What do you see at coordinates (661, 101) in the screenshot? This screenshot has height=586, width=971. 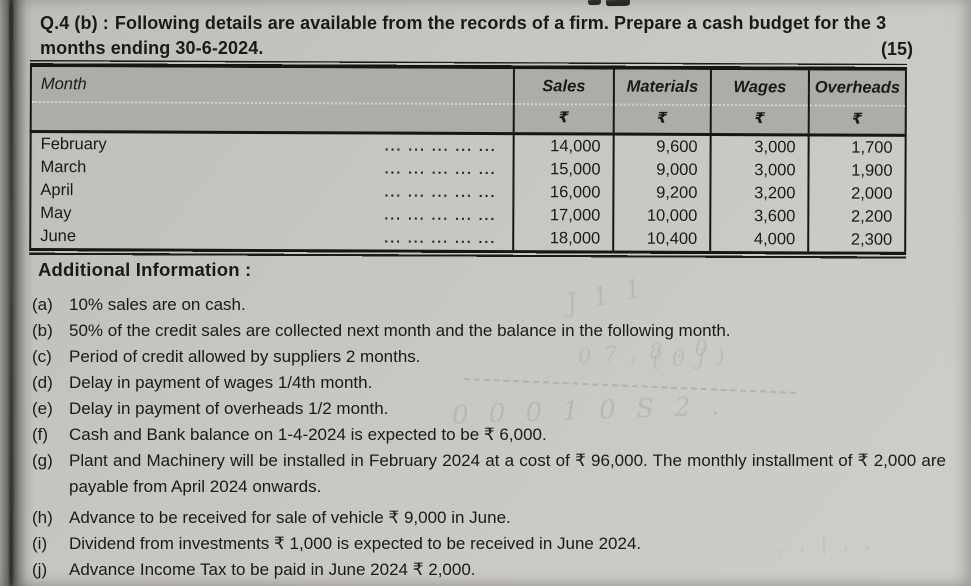 I see `column-header-materials: Materials ₹` at bounding box center [661, 101].